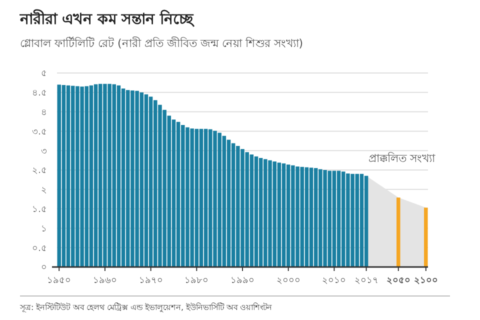 Image resolution: width=480 pixels, height=320 pixels. I want to click on x-tick-label: ১৯৯০, so click(242, 281).